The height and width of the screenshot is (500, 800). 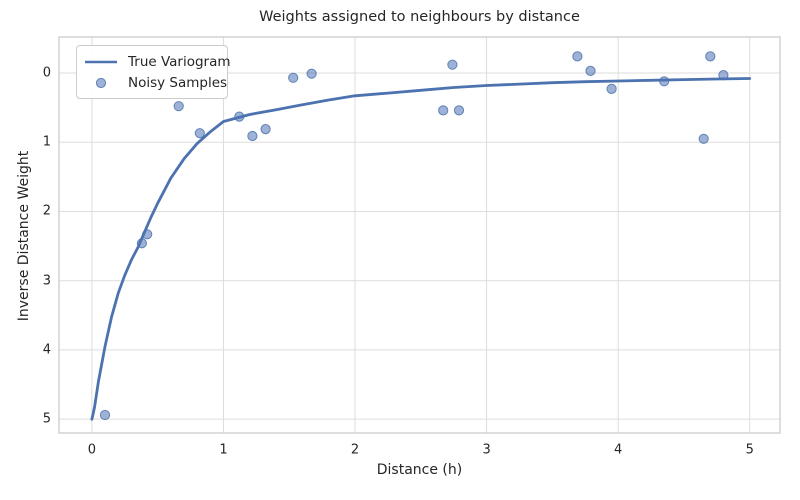 What do you see at coordinates (46, 350) in the screenshot?
I see `y-tick-label: 4` at bounding box center [46, 350].